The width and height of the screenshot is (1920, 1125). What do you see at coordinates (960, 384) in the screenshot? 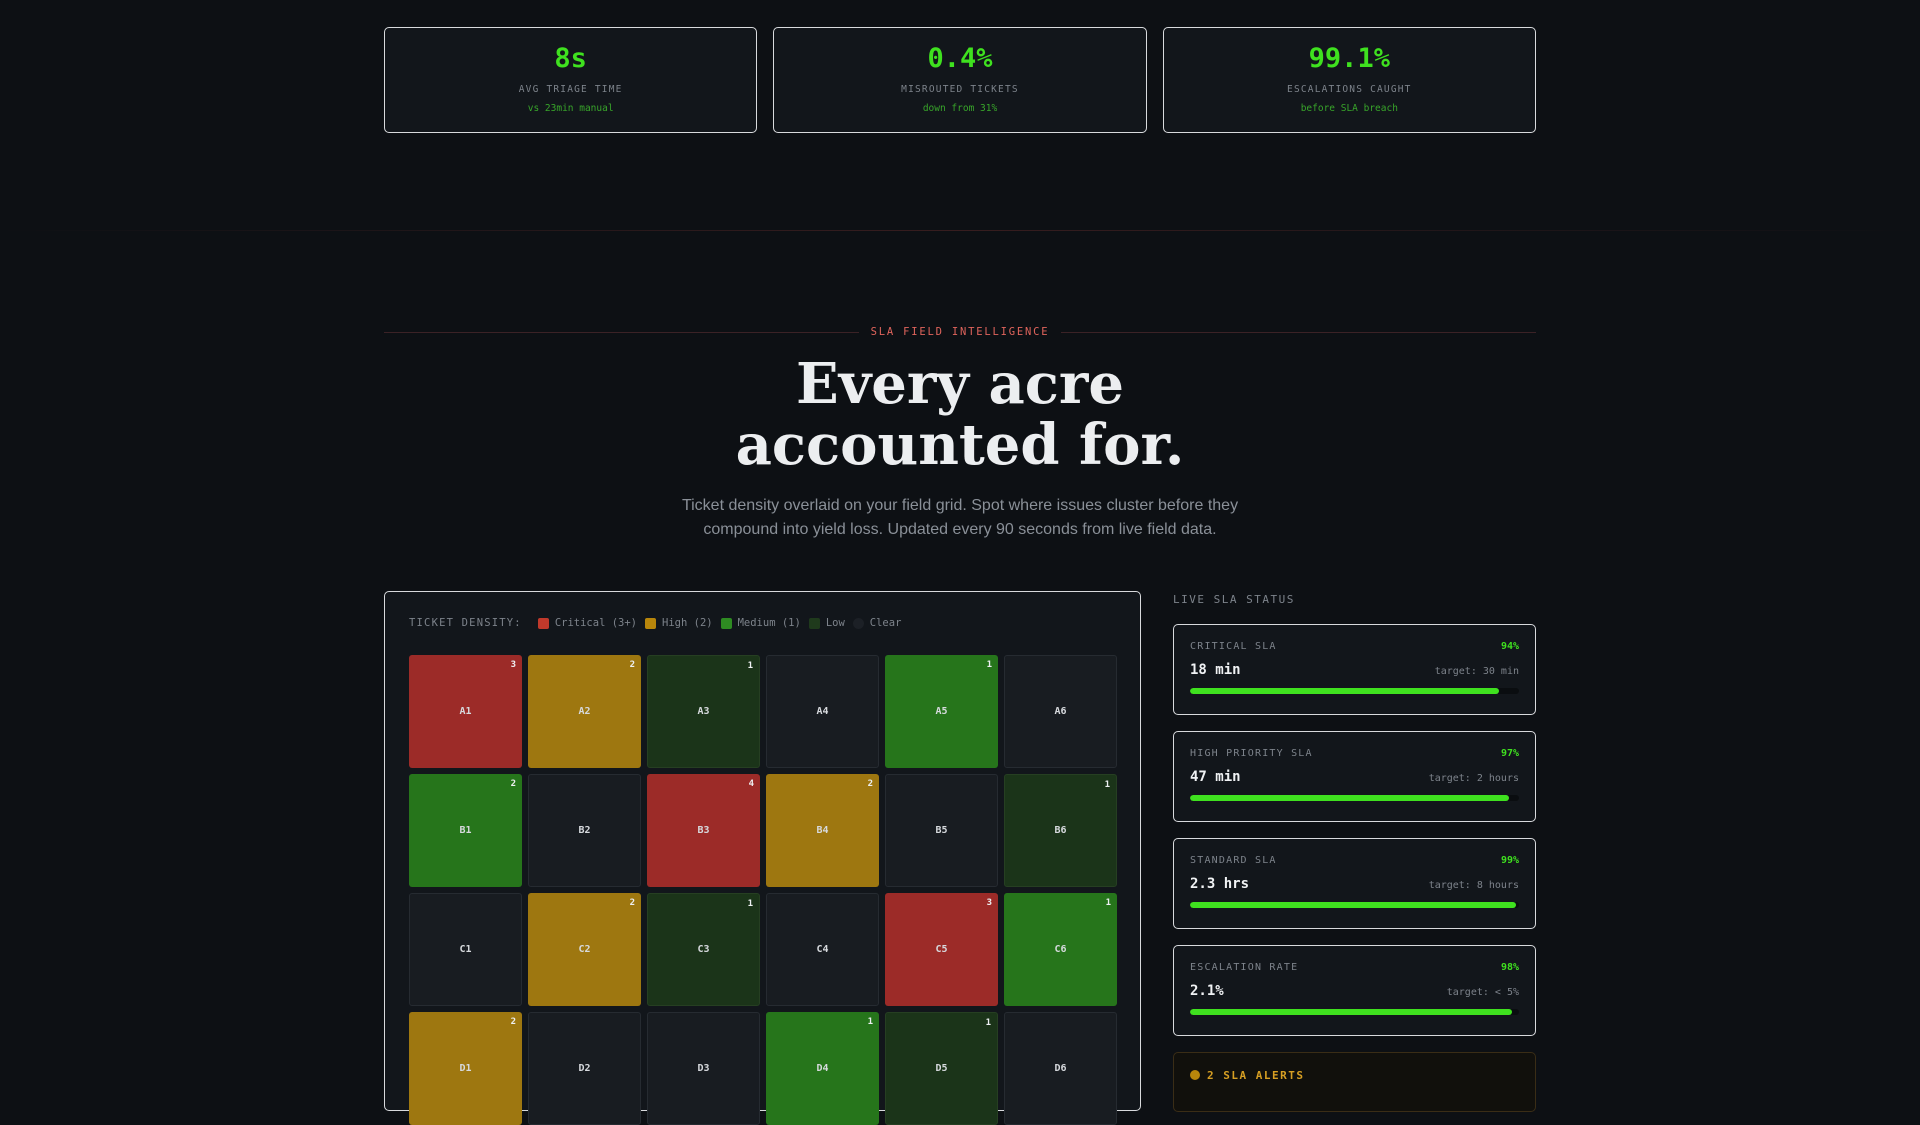
I see `title-line-1: Every acre` at bounding box center [960, 384].